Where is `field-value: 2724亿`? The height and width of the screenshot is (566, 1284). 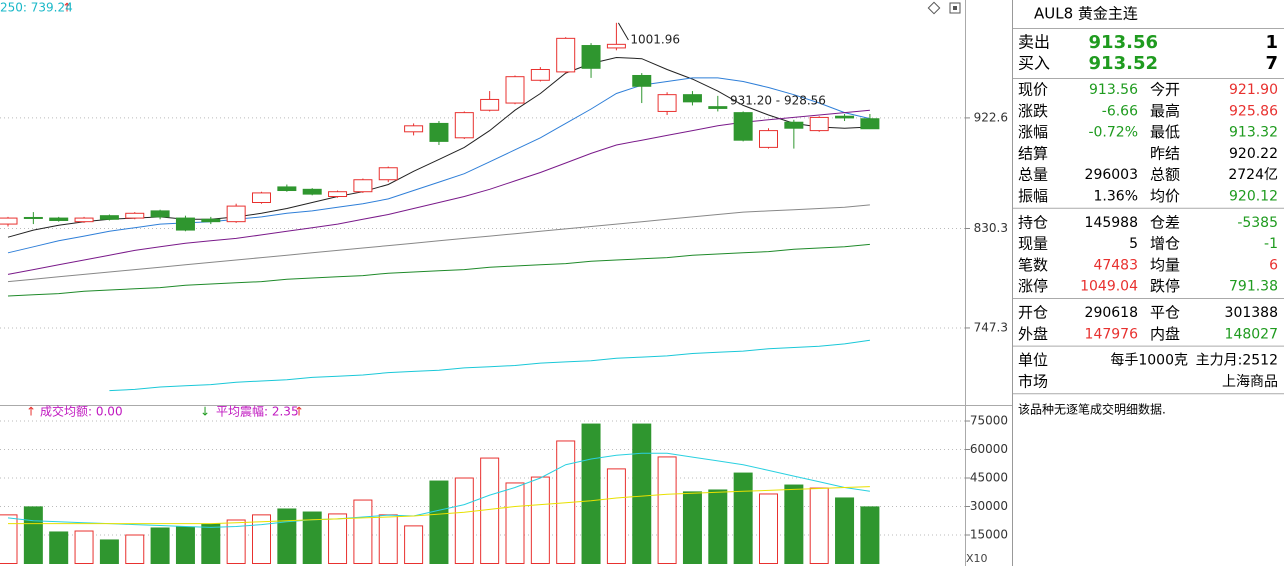 field-value: 2724亿 is located at coordinates (1253, 175).